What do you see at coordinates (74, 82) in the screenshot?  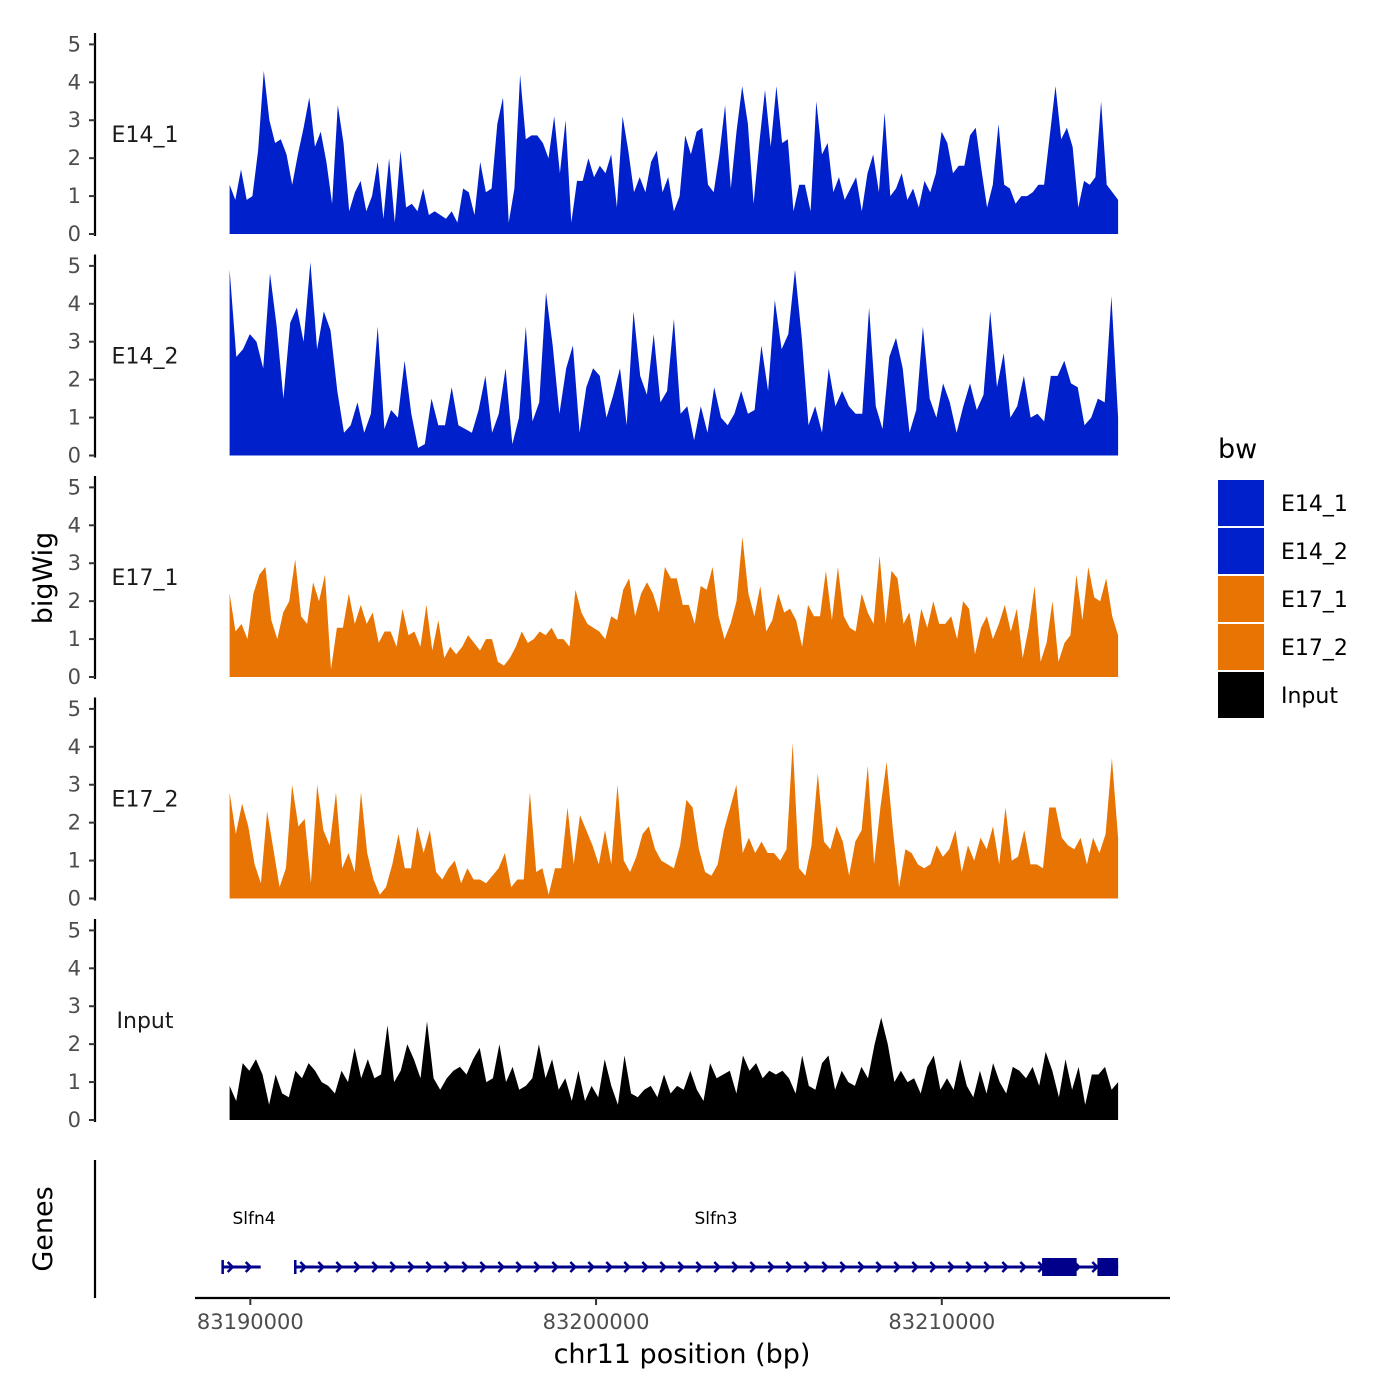 I see `y-tick-label-E14_1-4: 4` at bounding box center [74, 82].